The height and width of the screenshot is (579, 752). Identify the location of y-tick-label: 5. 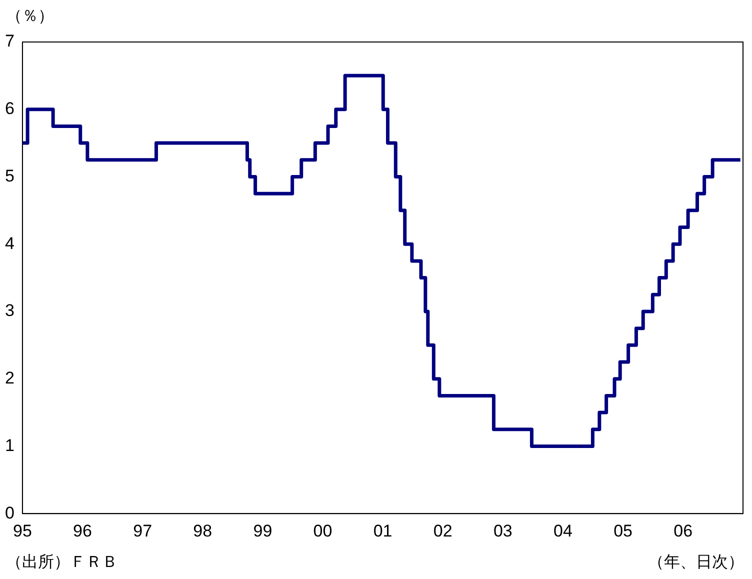
(9, 176).